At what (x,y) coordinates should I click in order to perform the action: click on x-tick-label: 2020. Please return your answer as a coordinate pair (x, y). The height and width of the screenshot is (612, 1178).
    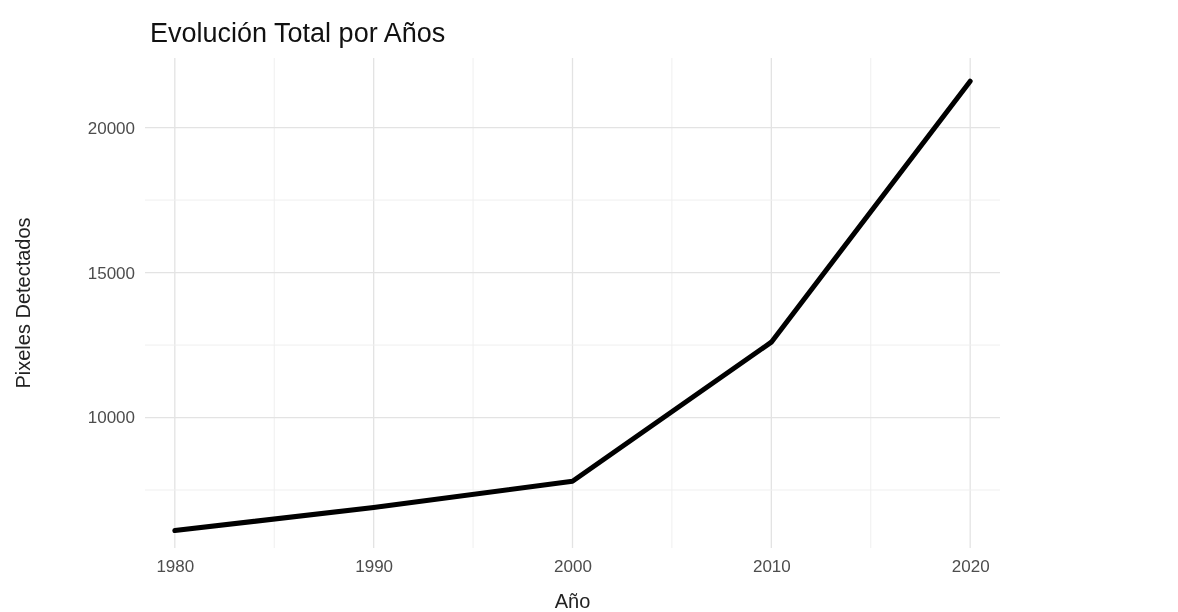
    Looking at the image, I should click on (970, 567).